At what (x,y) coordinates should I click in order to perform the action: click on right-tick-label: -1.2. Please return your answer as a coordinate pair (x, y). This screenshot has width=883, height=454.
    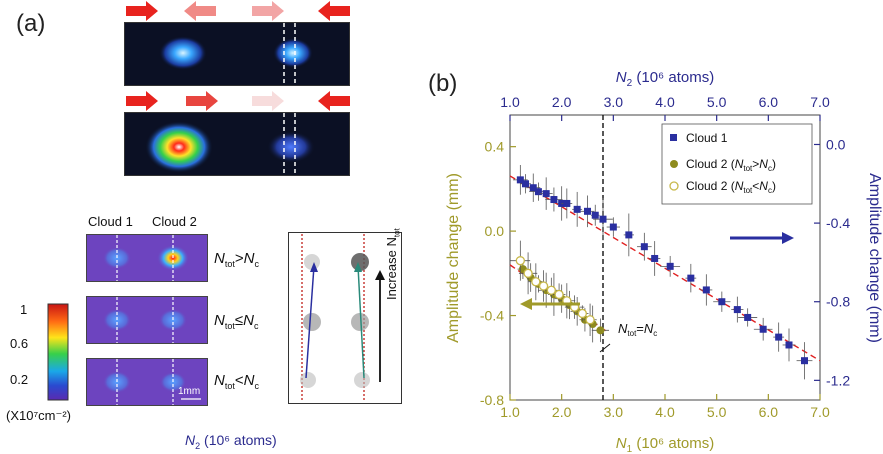
    Looking at the image, I should click on (838, 380).